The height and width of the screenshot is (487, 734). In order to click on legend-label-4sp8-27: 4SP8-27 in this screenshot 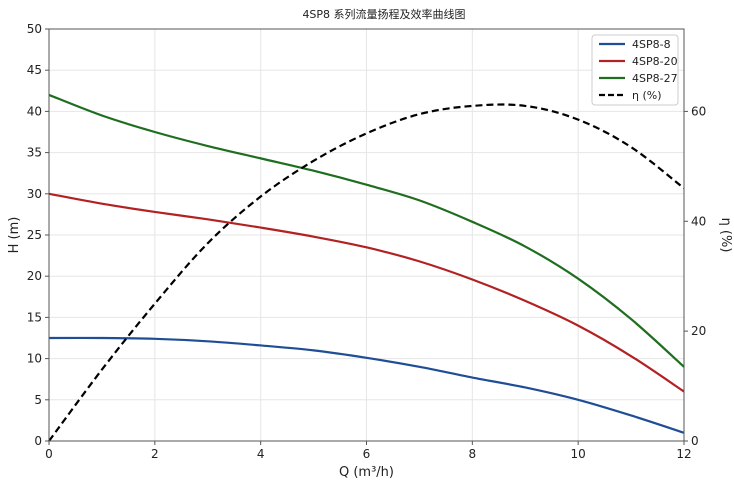, I will do `click(655, 78)`.